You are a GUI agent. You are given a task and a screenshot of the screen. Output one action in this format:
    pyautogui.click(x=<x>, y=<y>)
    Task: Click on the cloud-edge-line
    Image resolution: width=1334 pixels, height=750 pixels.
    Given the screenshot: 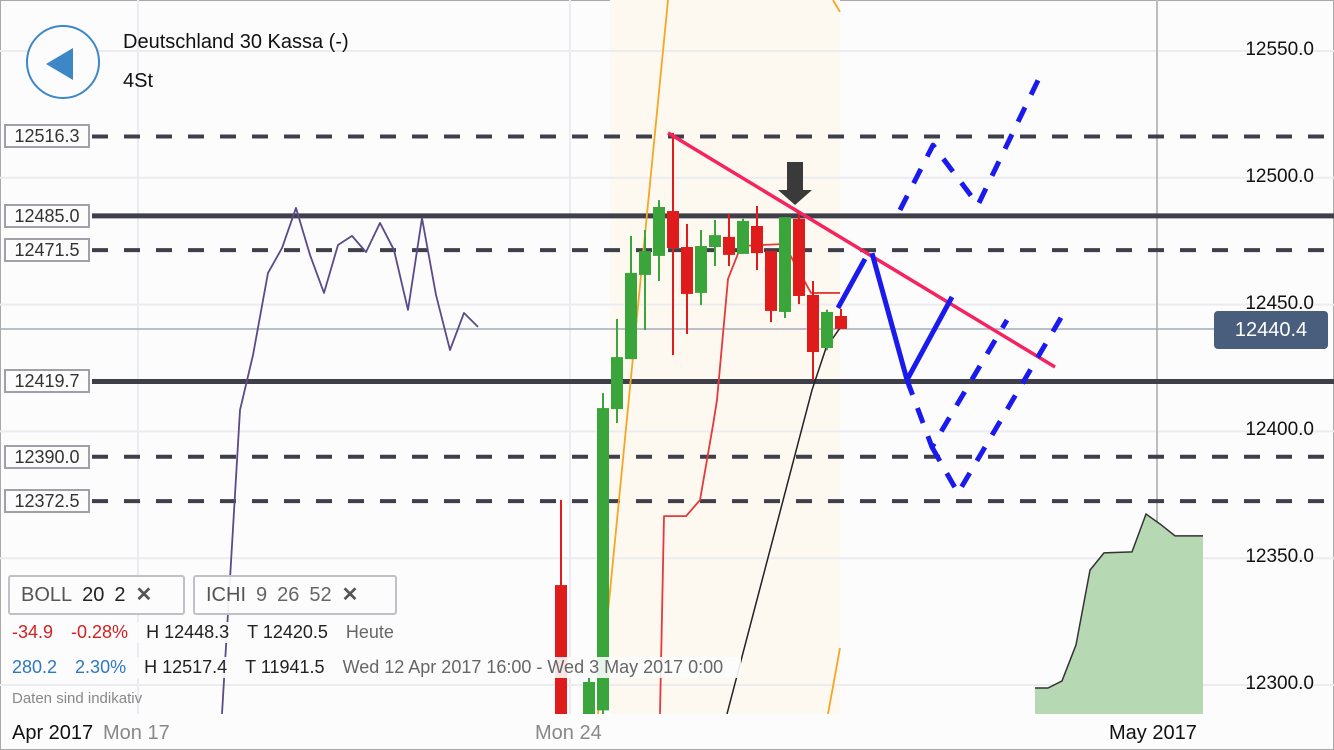 What is the action you would take?
    pyautogui.click(x=1119, y=600)
    